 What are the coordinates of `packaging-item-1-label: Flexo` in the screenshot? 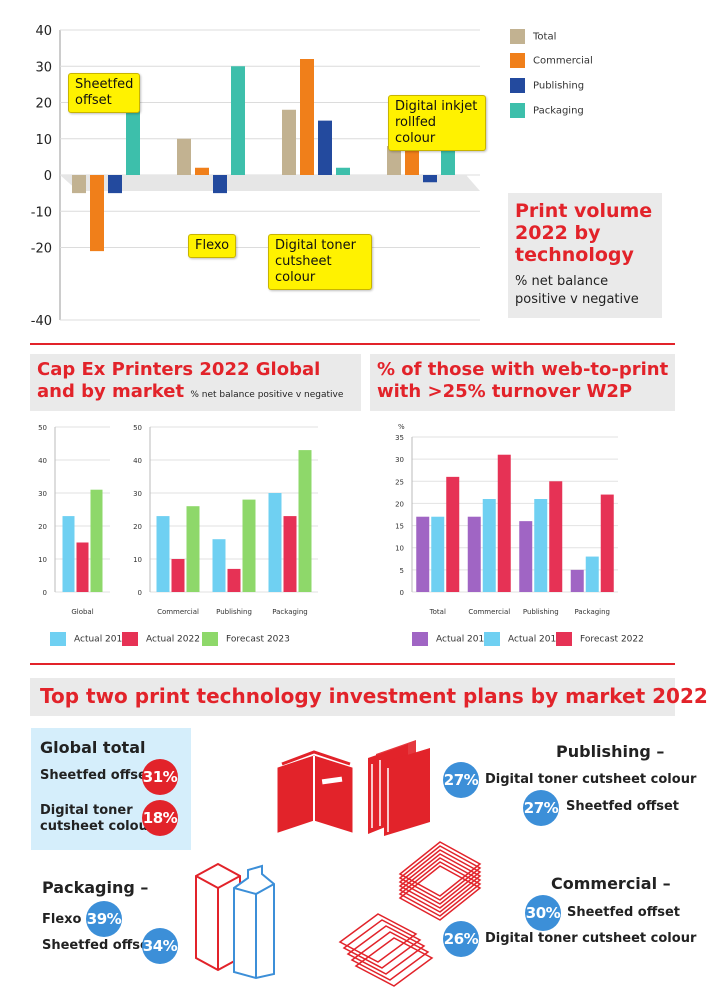 It's located at (62, 919).